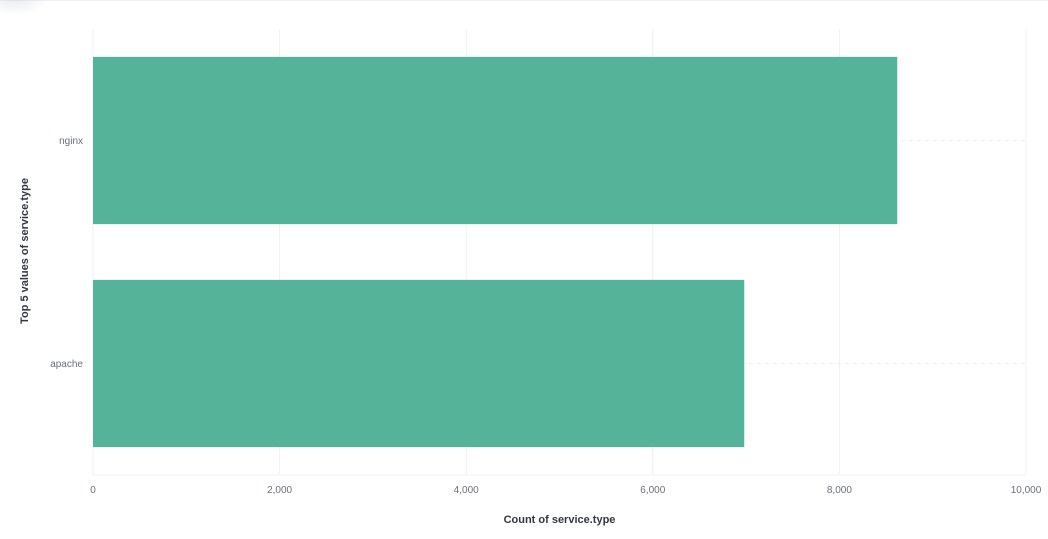 This screenshot has width=1048, height=539. I want to click on y-tick-label: apache, so click(66, 364).